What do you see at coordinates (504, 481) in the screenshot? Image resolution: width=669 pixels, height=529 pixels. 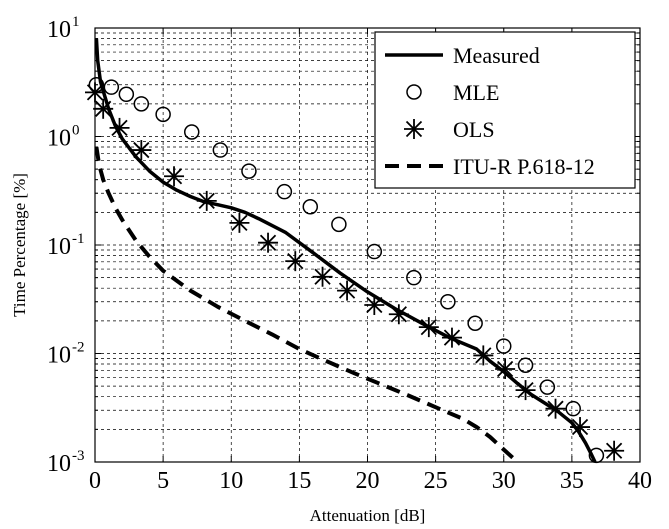 I see `x-tick-label: 30` at bounding box center [504, 481].